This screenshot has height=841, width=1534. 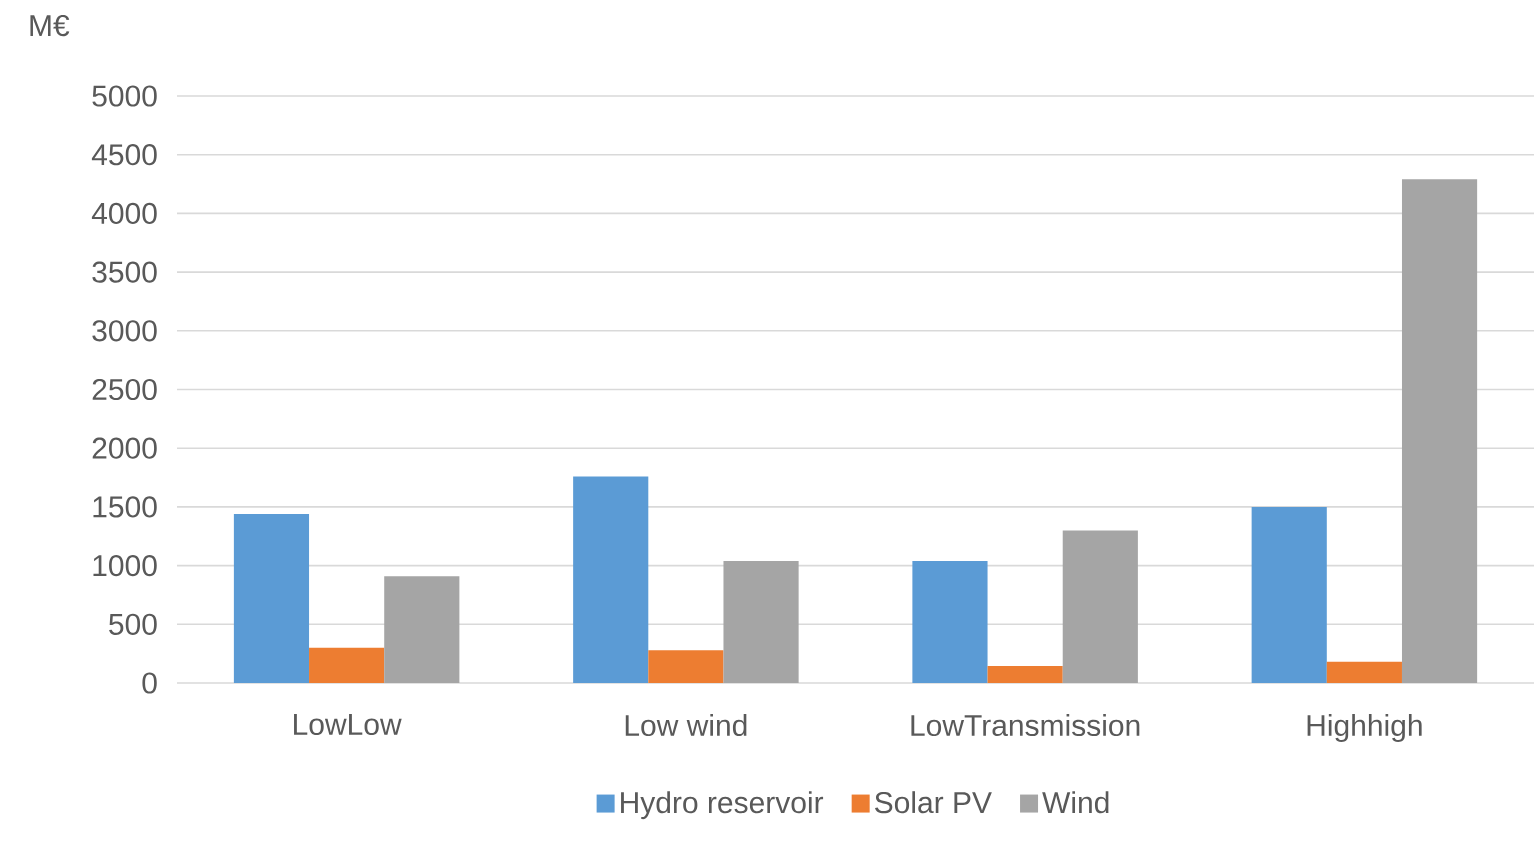 What do you see at coordinates (124, 96) in the screenshot?
I see `y-tick-label: 5000` at bounding box center [124, 96].